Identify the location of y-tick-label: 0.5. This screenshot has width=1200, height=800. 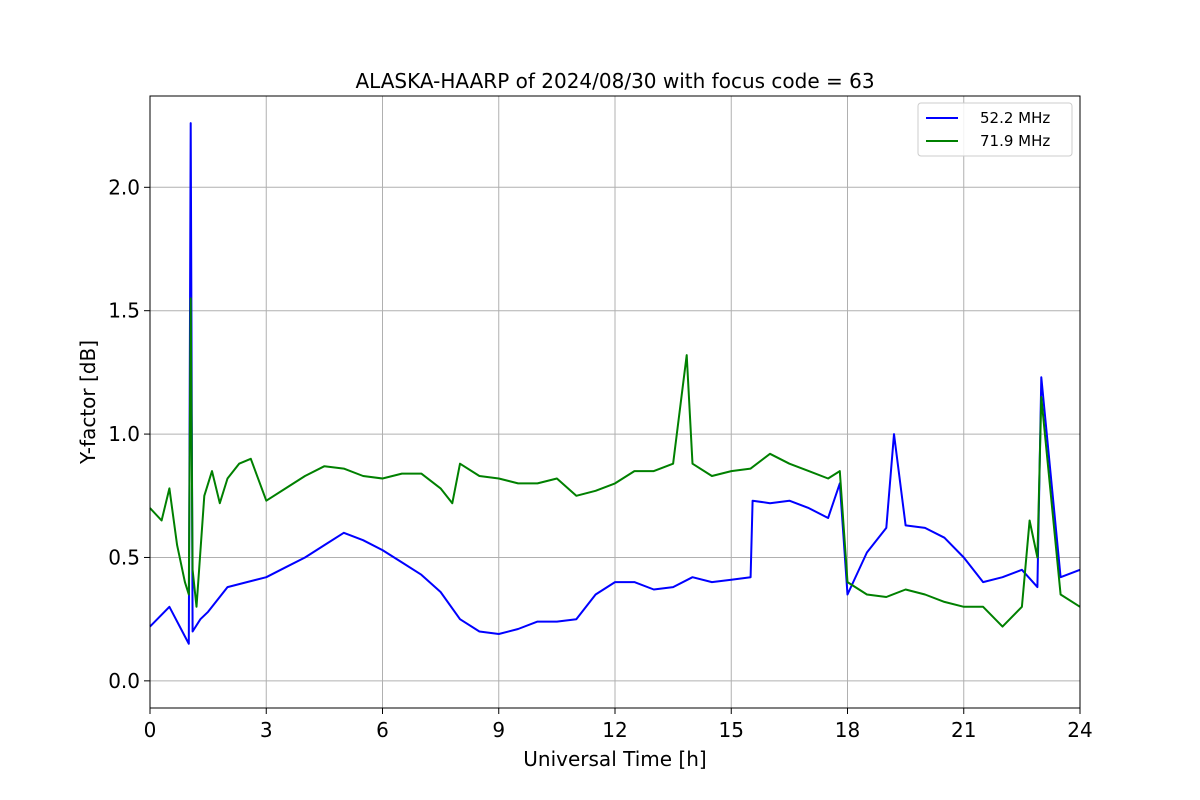
(124, 557).